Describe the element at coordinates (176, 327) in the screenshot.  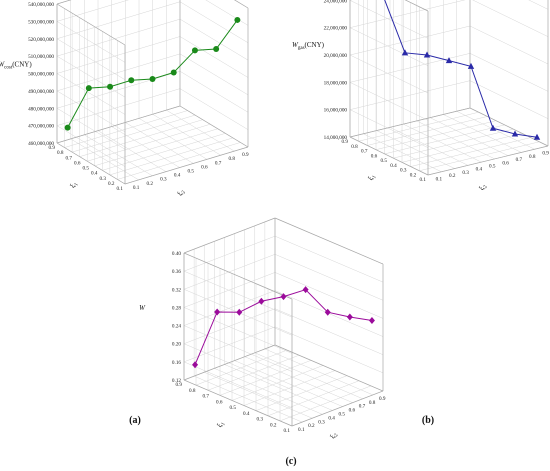
I see `y-tick-label: 0.24` at that location.